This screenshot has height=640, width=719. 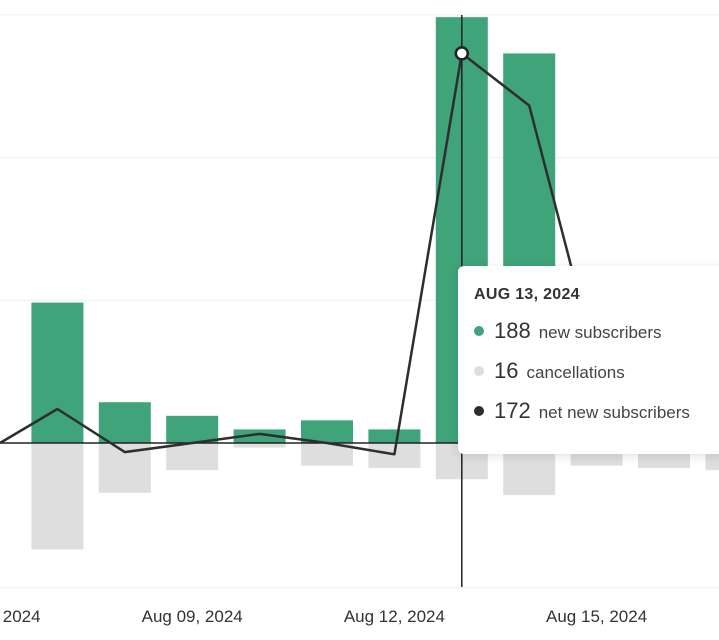 I want to click on tooltip-row-net: 172 net new subscribers, so click(x=596, y=418).